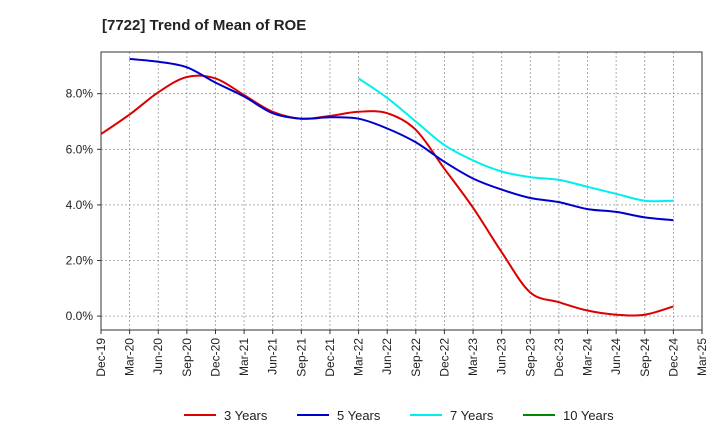 This screenshot has width=720, height=440. I want to click on x-tick-label: Jun-21, so click(273, 356).